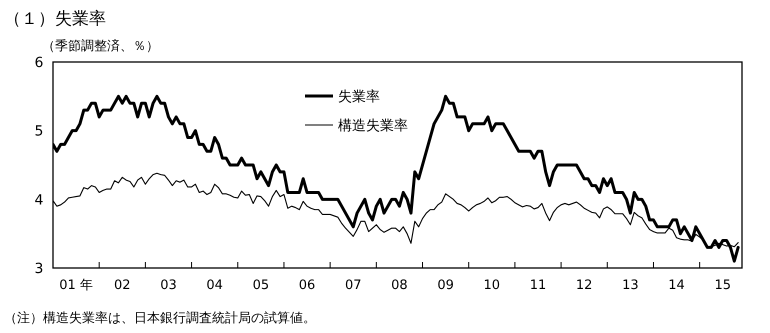 The width and height of the screenshot is (770, 333). Describe the element at coordinates (359, 97) in the screenshot. I see `legend-label: 失業率` at that location.